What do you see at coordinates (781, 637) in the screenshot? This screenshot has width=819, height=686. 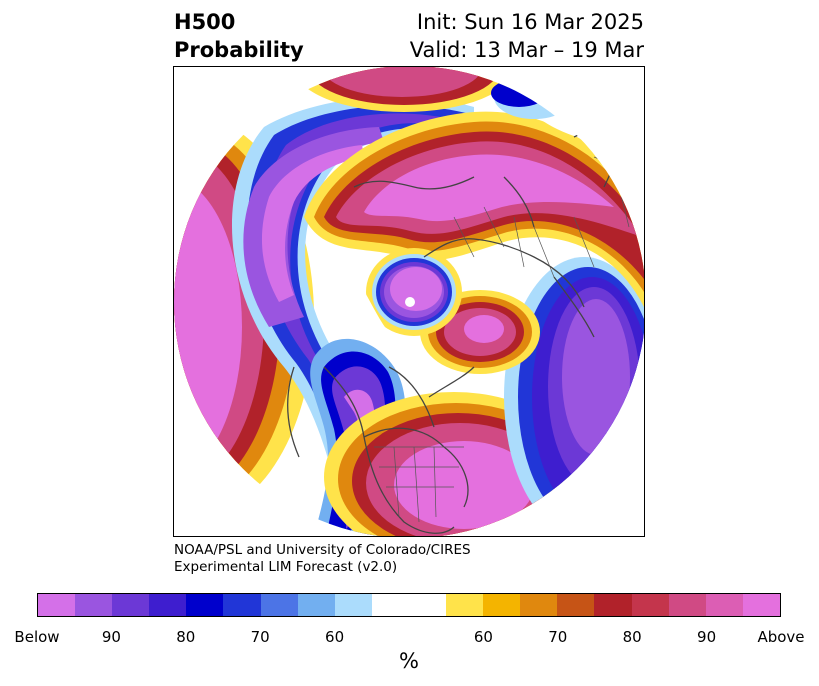 I see `colorbar-tick-label: Above` at bounding box center [781, 637].